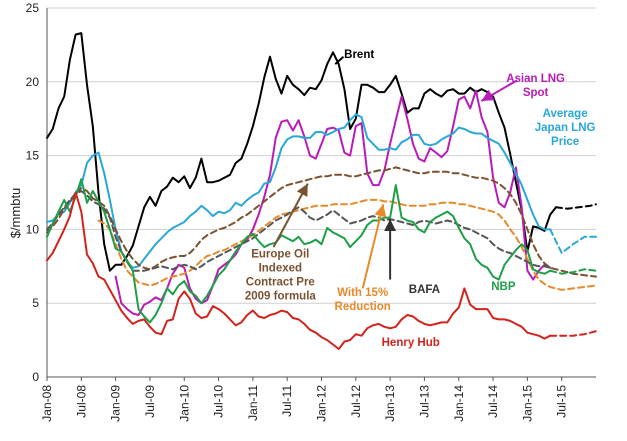 The width and height of the screenshot is (627, 441). What do you see at coordinates (573, 241) in the screenshot?
I see `series-line-average-japan-lng-price-forecast` at bounding box center [573, 241].